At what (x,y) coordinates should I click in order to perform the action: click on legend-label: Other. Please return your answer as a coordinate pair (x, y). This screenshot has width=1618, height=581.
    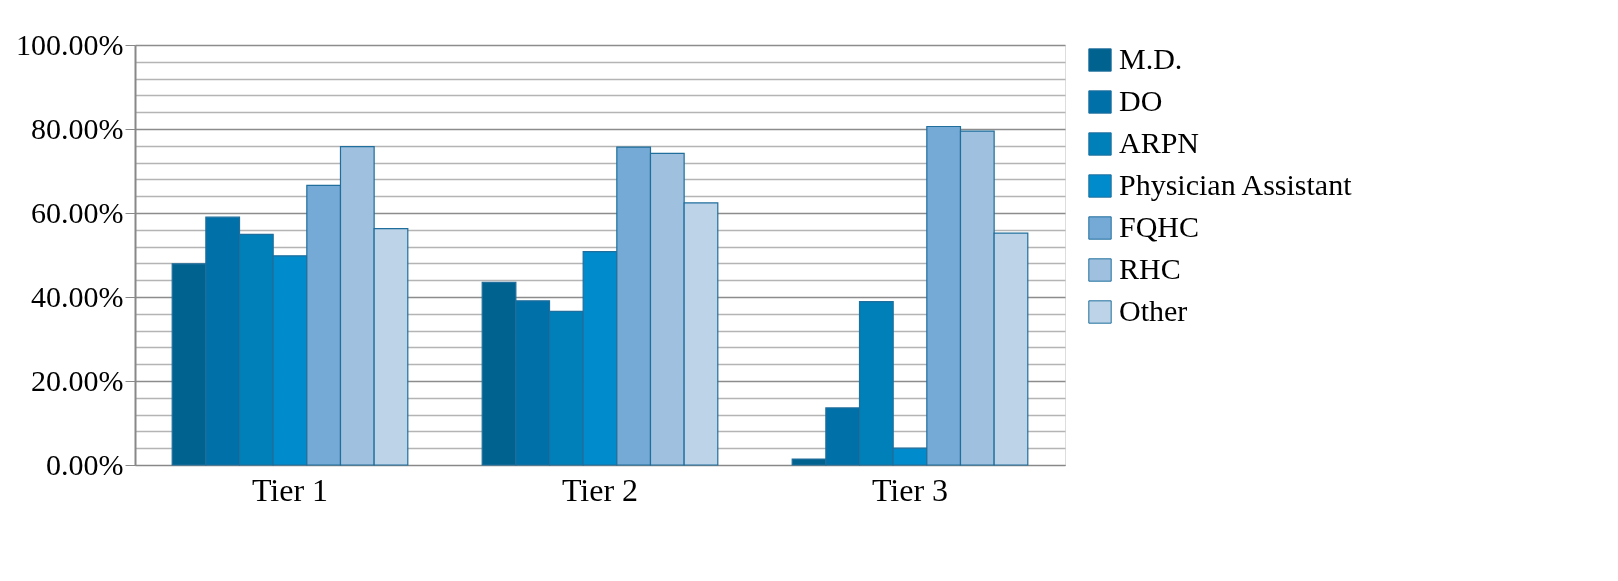
    Looking at the image, I should click on (1153, 310).